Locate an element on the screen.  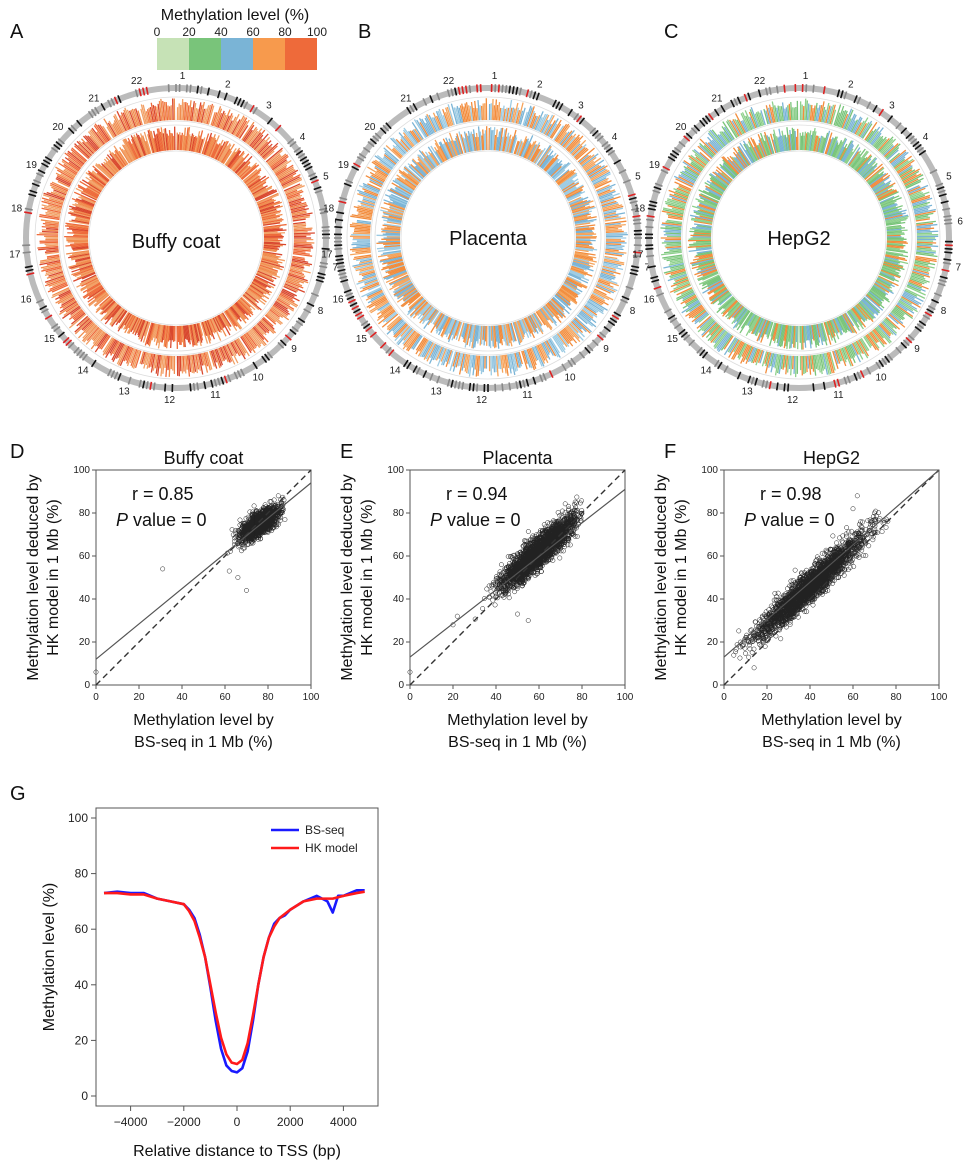
chromosome-label-4: 4 is located at coordinates (926, 137).